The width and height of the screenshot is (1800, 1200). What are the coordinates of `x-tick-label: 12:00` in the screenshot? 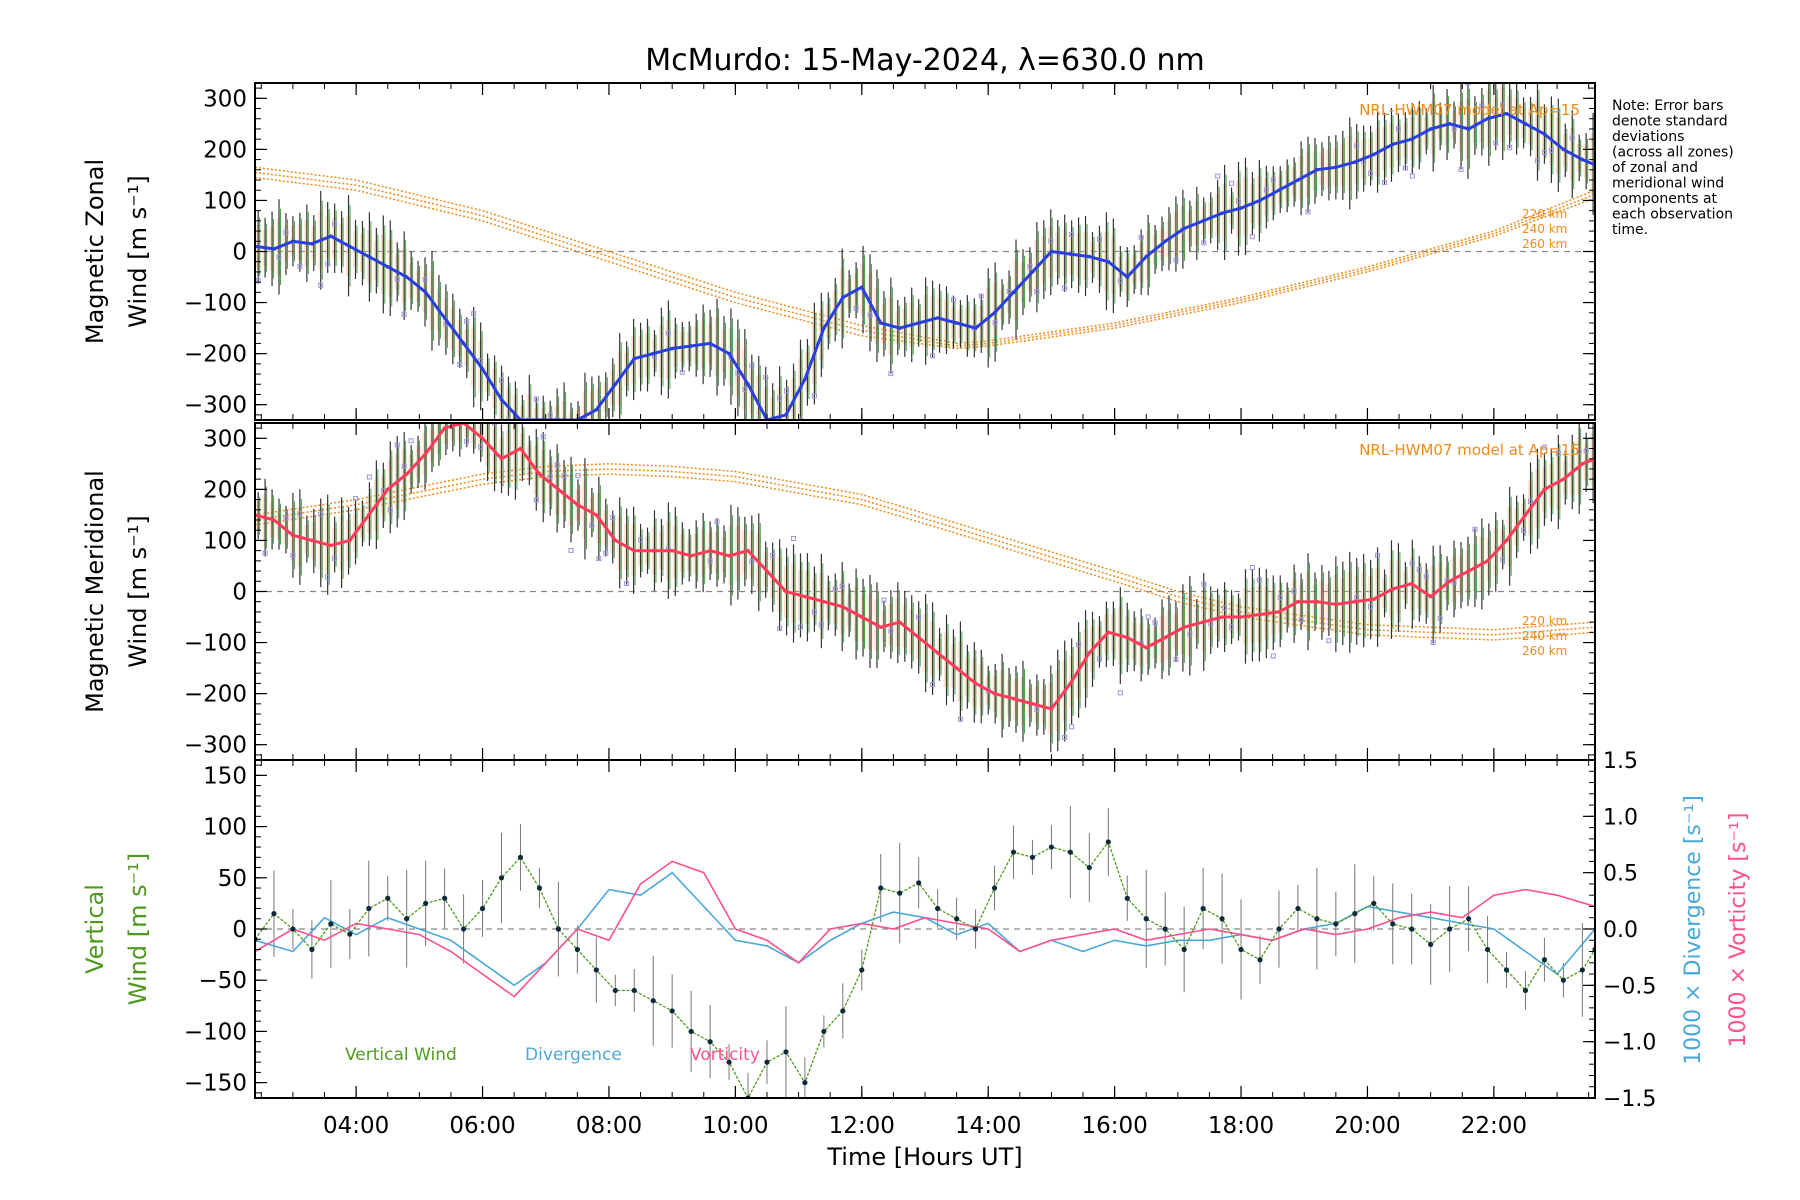 It's located at (862, 1126).